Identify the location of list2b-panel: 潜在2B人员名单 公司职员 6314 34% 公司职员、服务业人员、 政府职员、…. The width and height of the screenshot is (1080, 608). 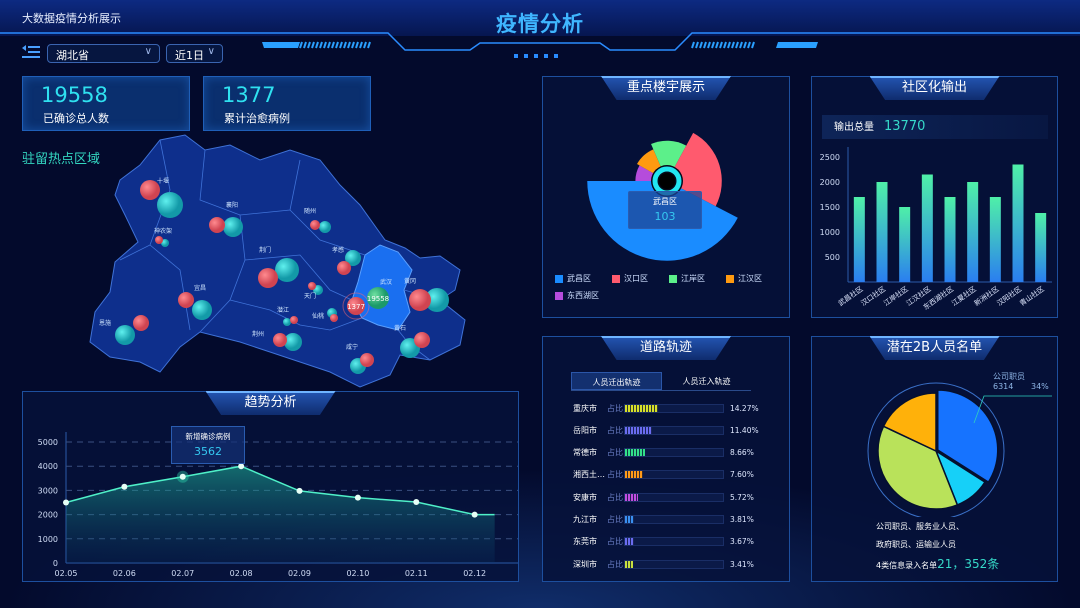
(934, 459).